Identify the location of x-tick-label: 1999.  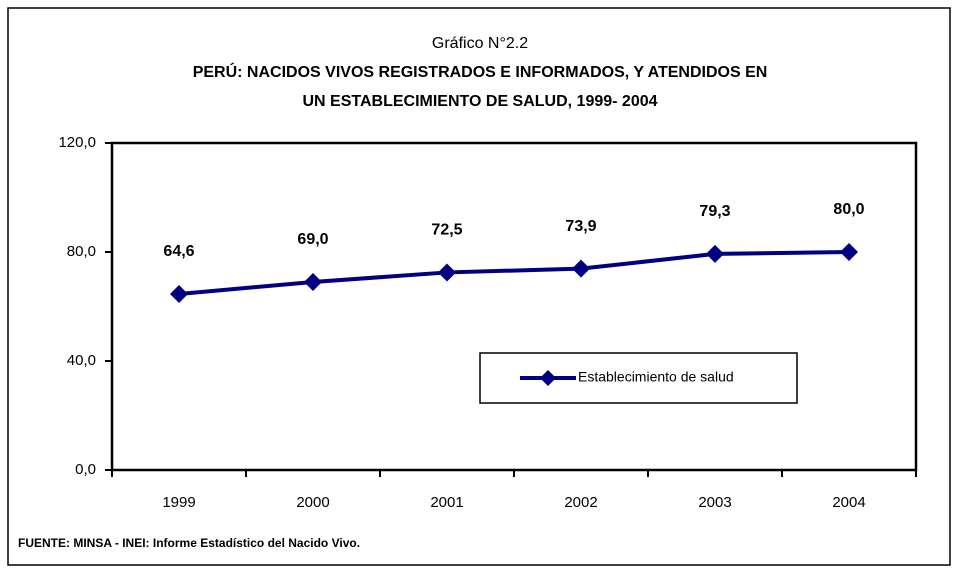
(178, 502).